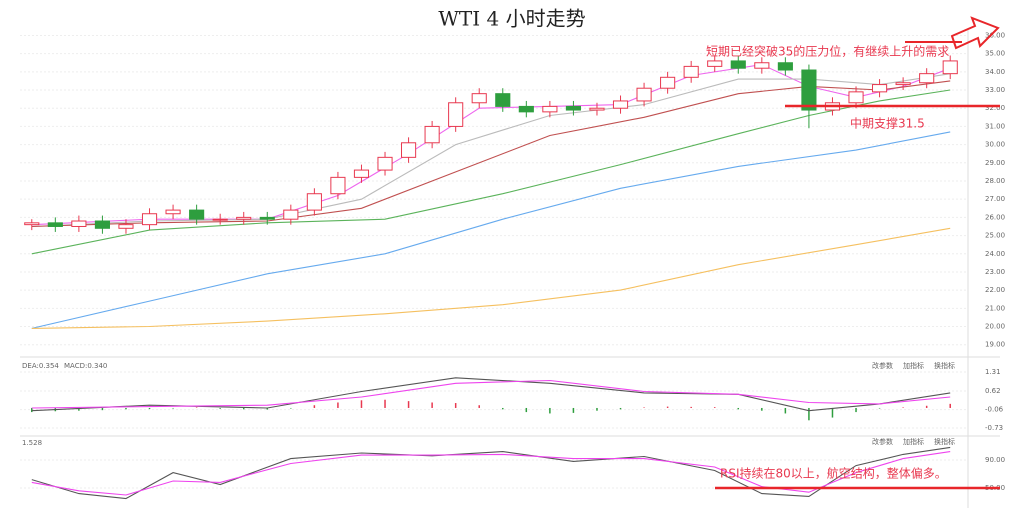  Describe the element at coordinates (995, 35) in the screenshot. I see `y-tick-label: 36.00` at that location.